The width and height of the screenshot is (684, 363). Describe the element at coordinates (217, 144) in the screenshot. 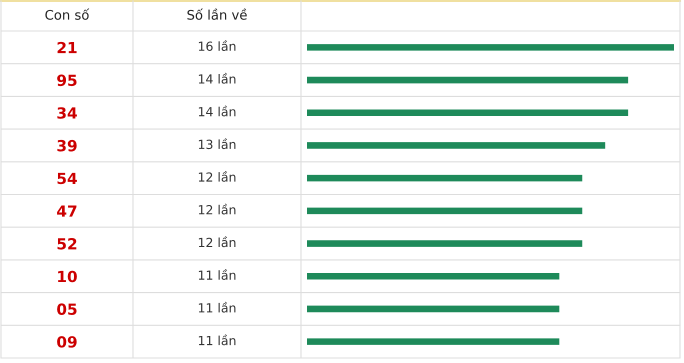

I see `data-label: 13 lần` at that location.